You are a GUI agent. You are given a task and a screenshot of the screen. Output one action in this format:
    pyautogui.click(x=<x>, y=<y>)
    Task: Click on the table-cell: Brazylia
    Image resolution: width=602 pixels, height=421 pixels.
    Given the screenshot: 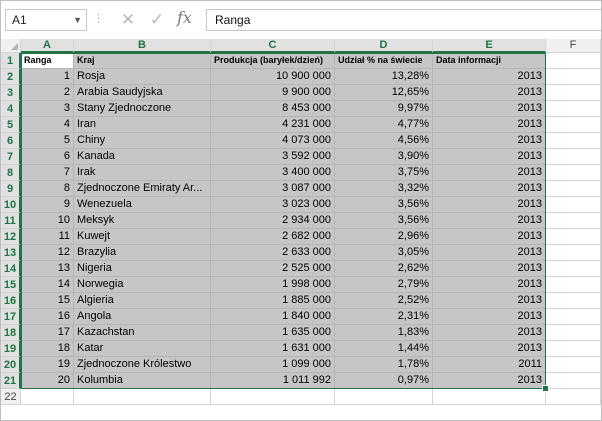 What is the action you would take?
    pyautogui.click(x=142, y=253)
    